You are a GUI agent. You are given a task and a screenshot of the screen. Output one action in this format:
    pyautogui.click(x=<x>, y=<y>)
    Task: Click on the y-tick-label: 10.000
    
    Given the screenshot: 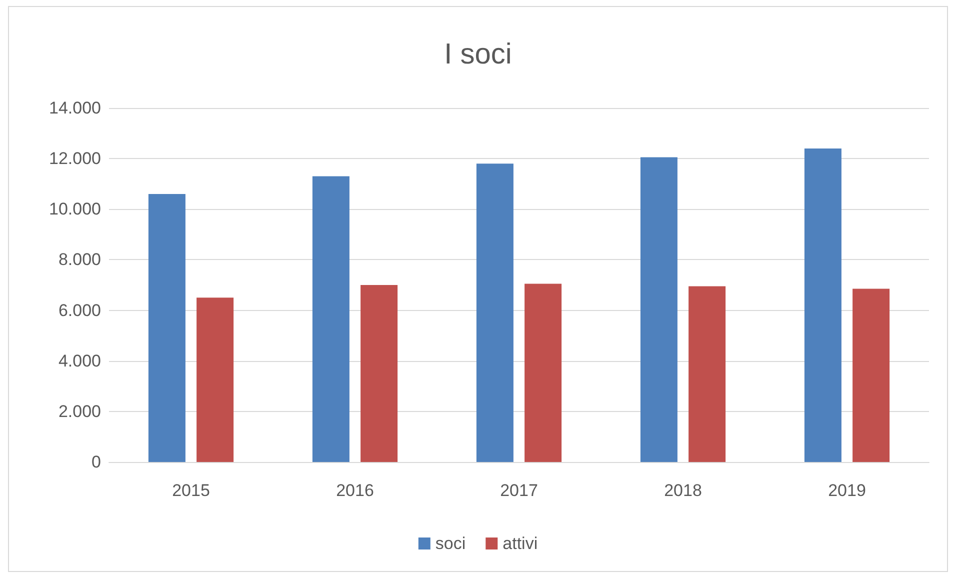 What is the action you would take?
    pyautogui.click(x=75, y=209)
    